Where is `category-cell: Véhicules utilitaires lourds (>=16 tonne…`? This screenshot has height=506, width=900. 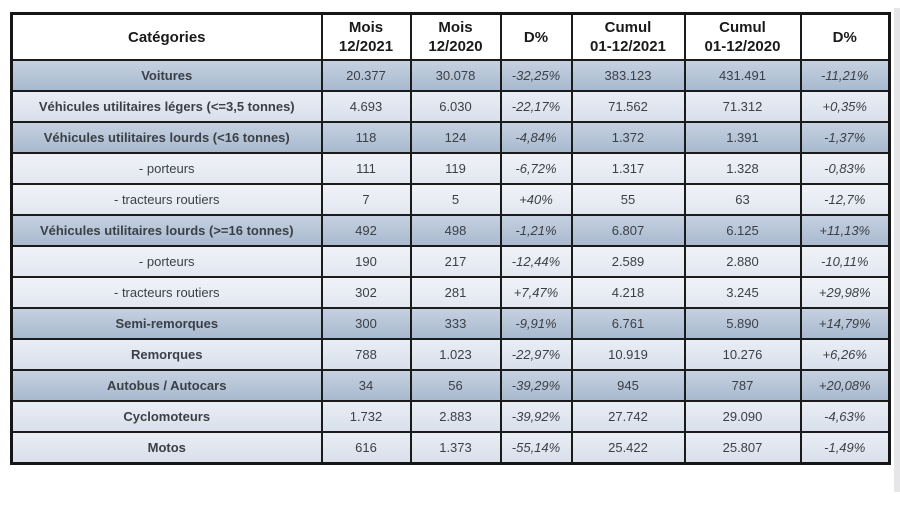 category-cell: Véhicules utilitaires lourds (>=16 tonne… is located at coordinates (166, 230).